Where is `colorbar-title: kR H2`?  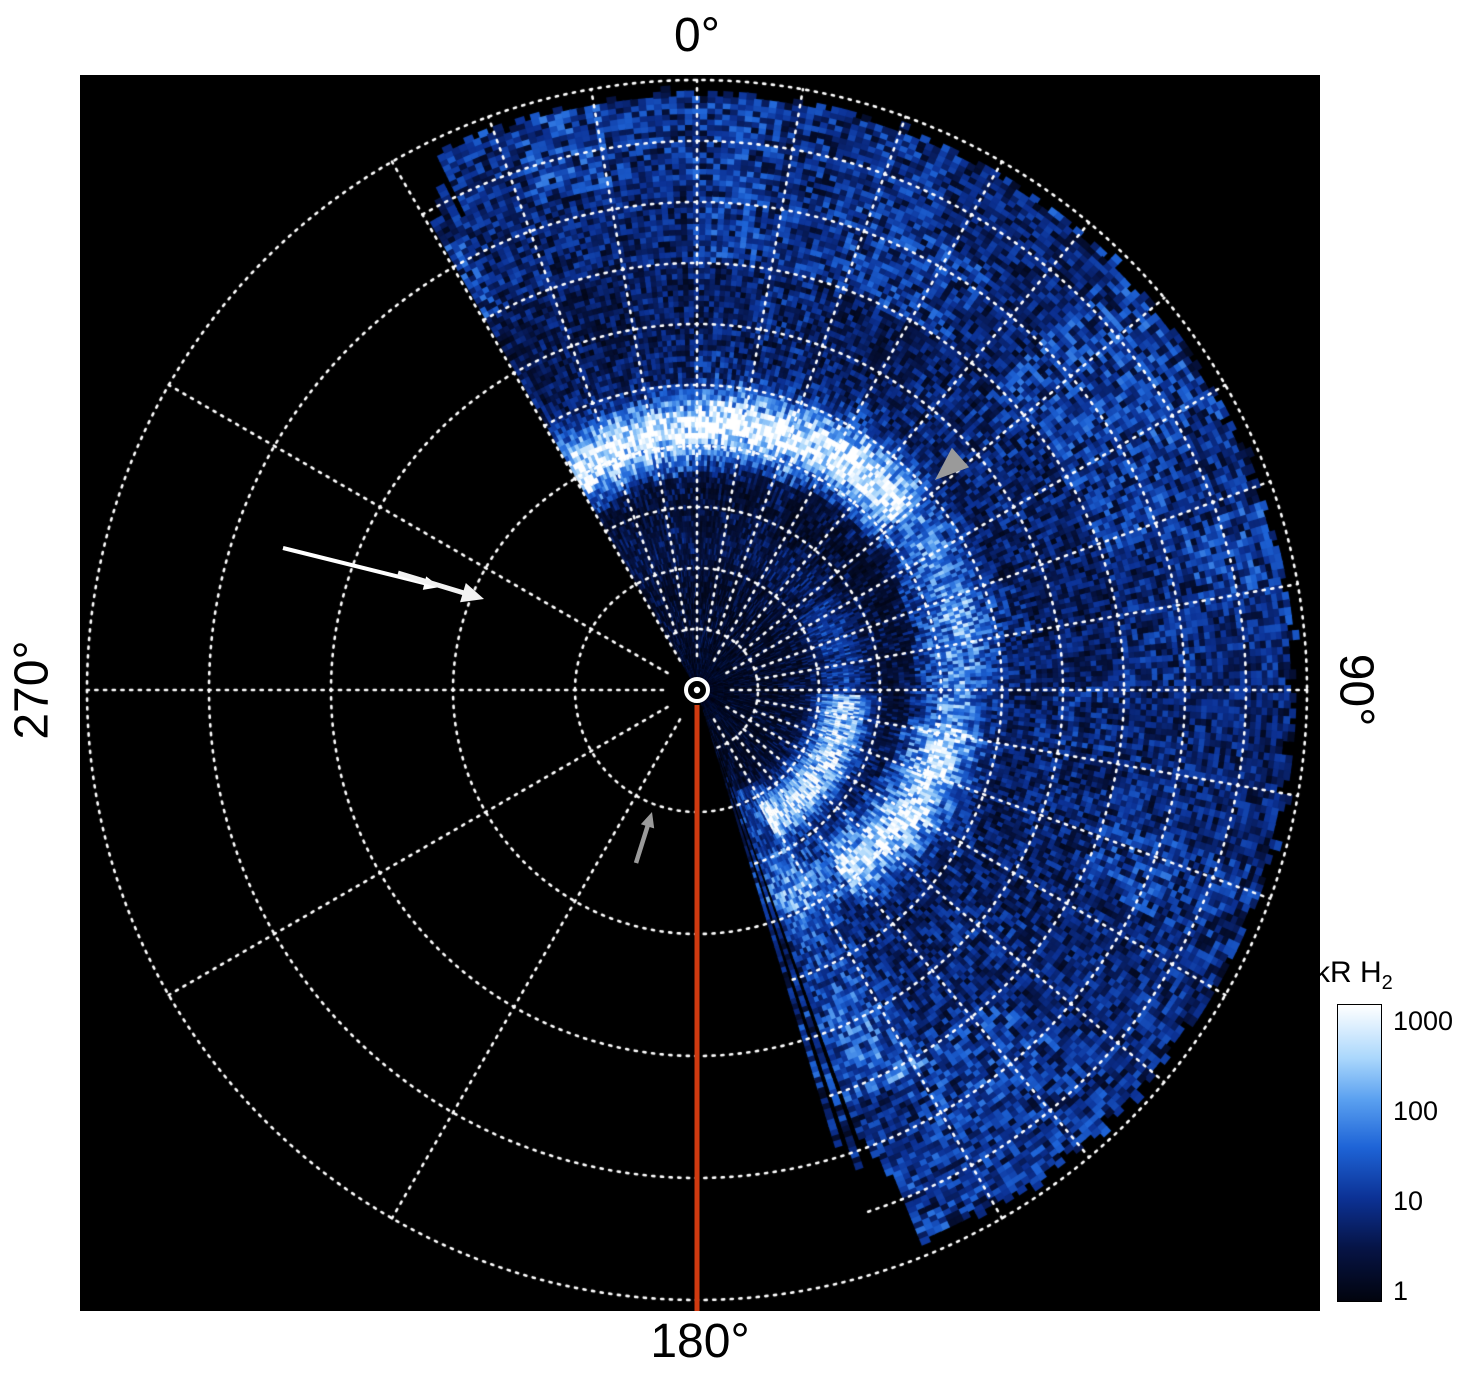
colorbar-title: kR H2 is located at coordinates (1354, 975).